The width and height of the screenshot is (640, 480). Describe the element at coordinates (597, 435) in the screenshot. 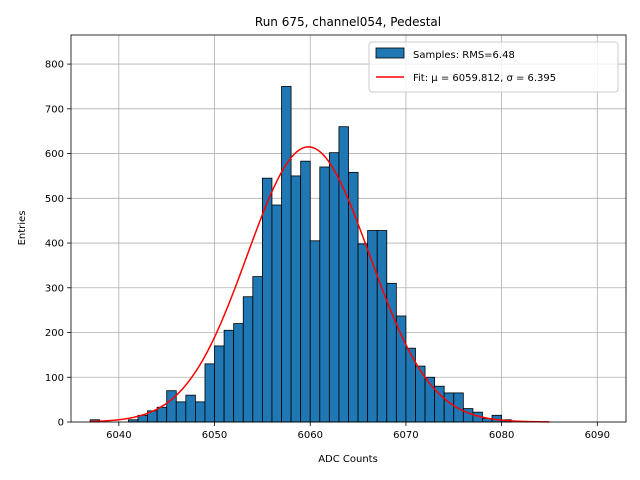

I see `x-tick-label: 6090` at that location.